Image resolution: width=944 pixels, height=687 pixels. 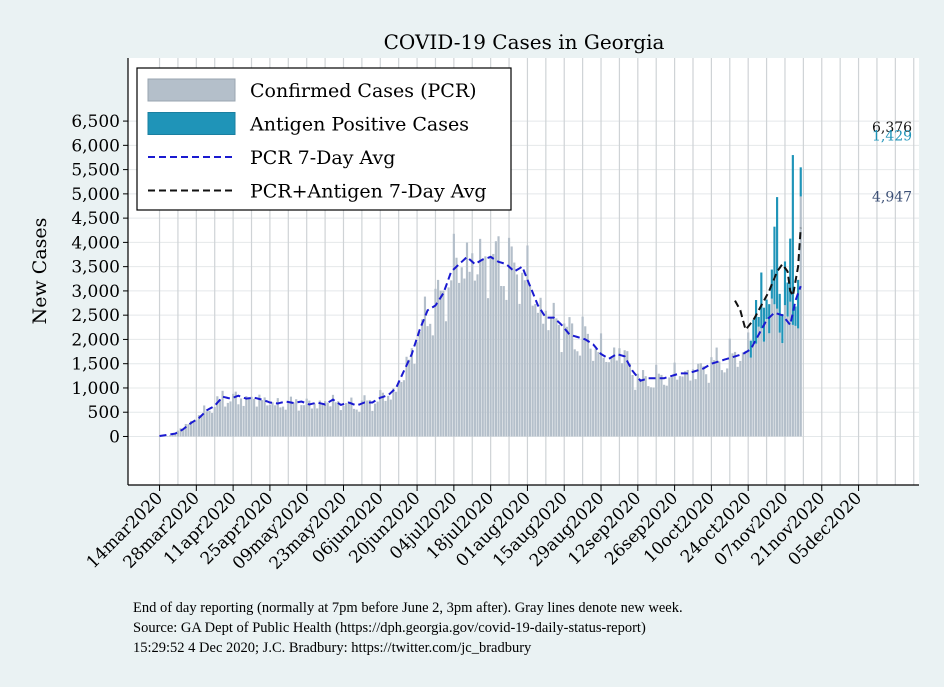 What do you see at coordinates (95, 219) in the screenshot?
I see `y-tick-label: 4,500` at bounding box center [95, 219].